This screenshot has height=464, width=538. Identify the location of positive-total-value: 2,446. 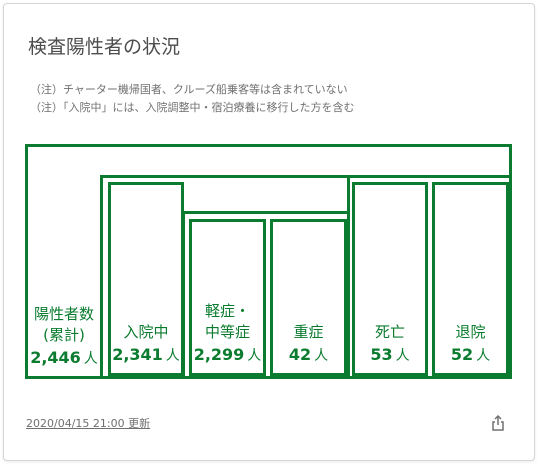
(55, 357).